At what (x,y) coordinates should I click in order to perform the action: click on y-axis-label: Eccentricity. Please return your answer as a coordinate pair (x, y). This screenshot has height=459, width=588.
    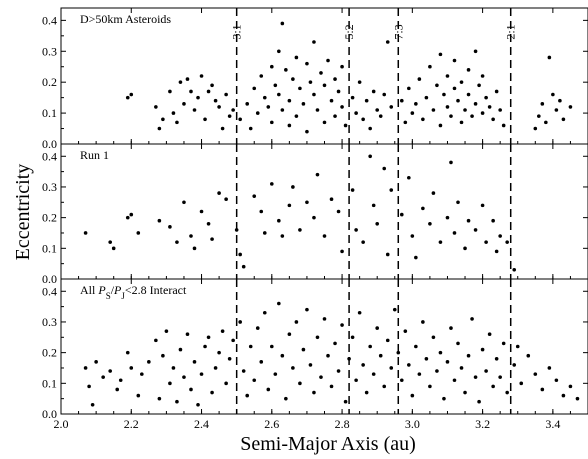
    Looking at the image, I should click on (23, 212).